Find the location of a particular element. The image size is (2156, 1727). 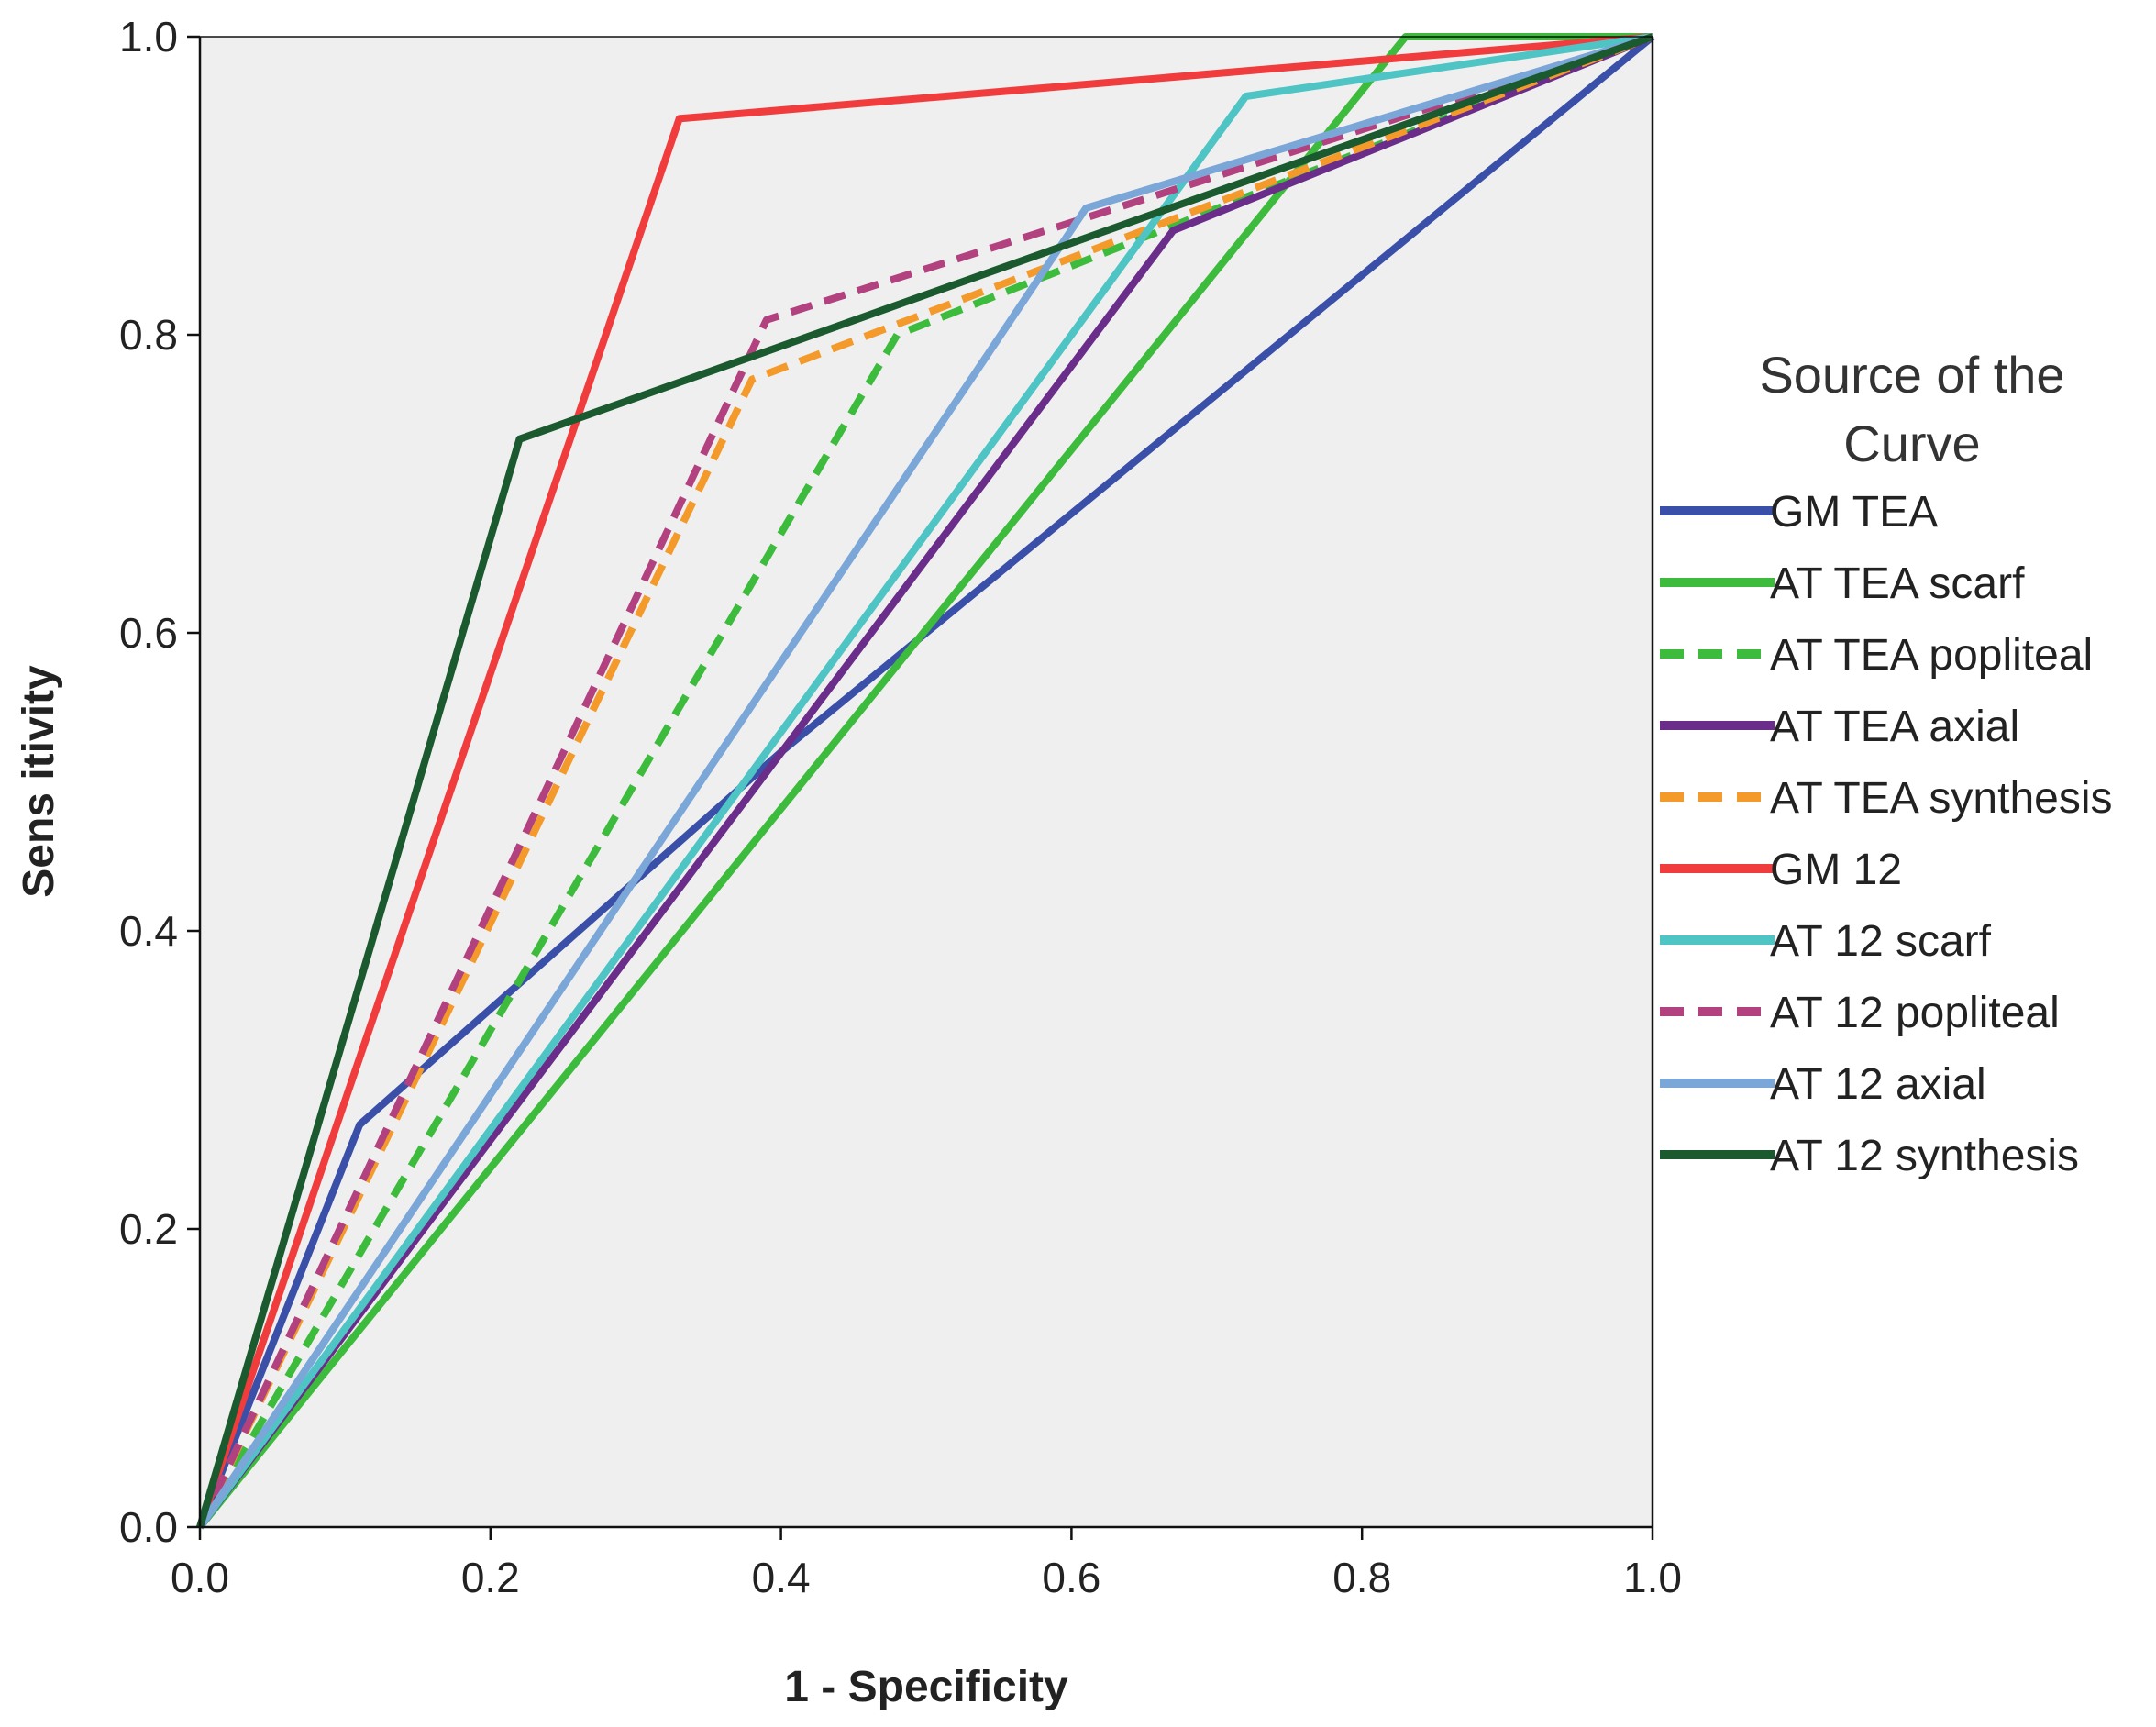

legend-label-7: AT 12 popliteal is located at coordinates (1915, 1013).